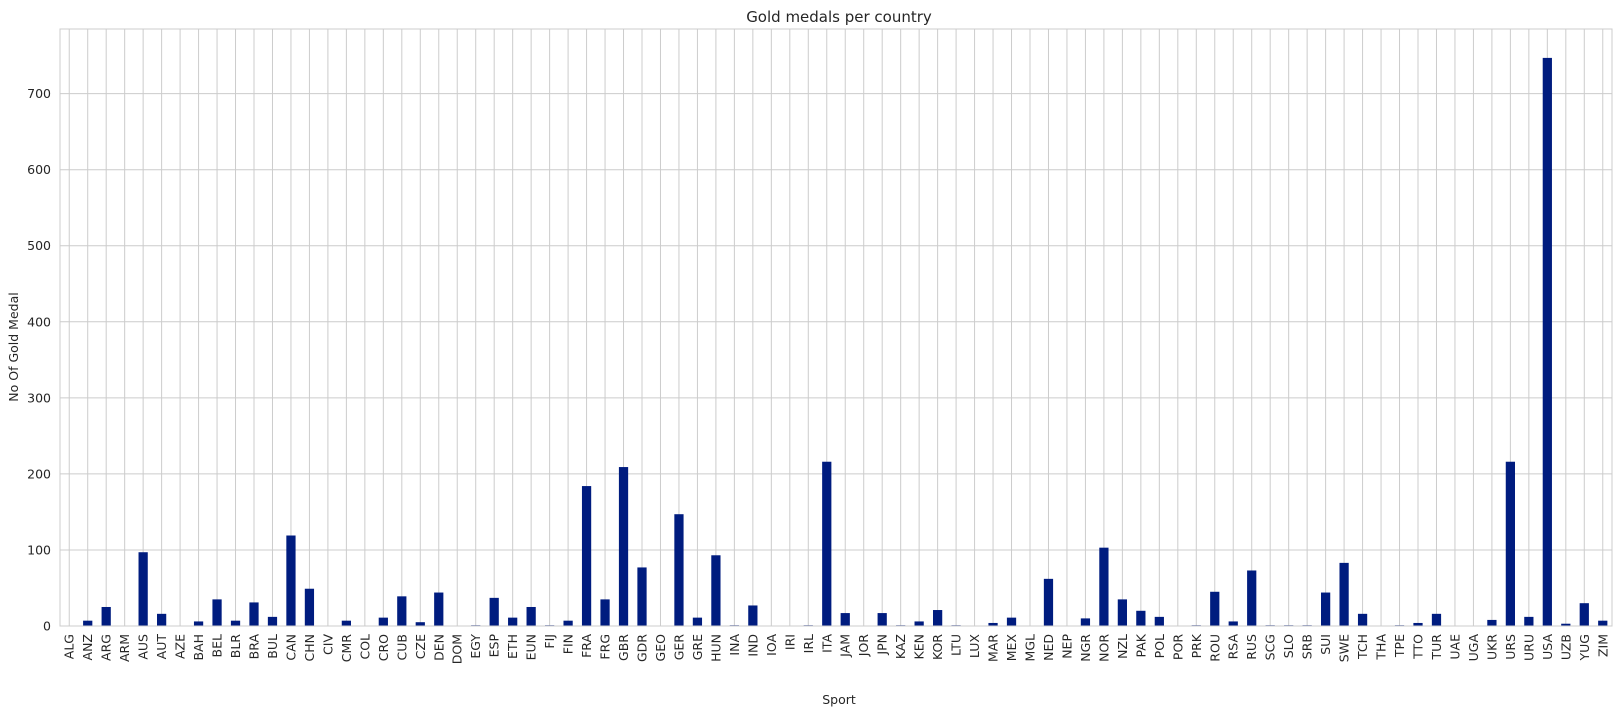 This screenshot has height=716, width=1620. Describe the element at coordinates (1122, 612) in the screenshot. I see `bar-nzl` at that location.